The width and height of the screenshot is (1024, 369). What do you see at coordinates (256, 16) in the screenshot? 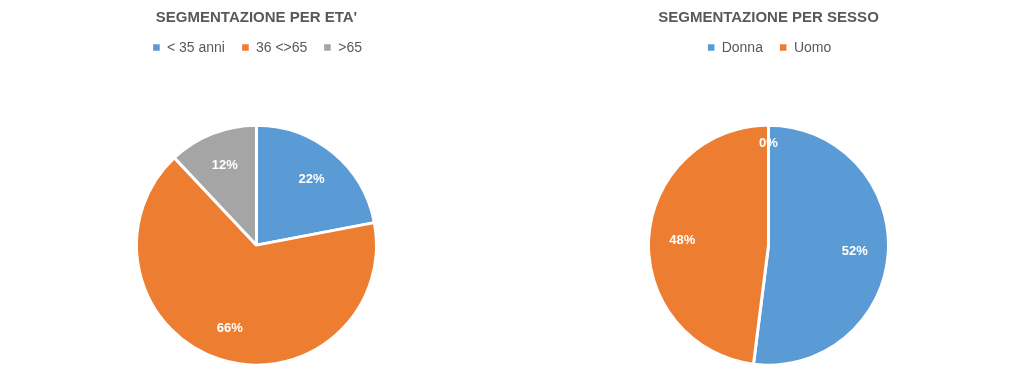
I see `chart-title: SEGMENTAZIONE PER ETA'` at bounding box center [256, 16].